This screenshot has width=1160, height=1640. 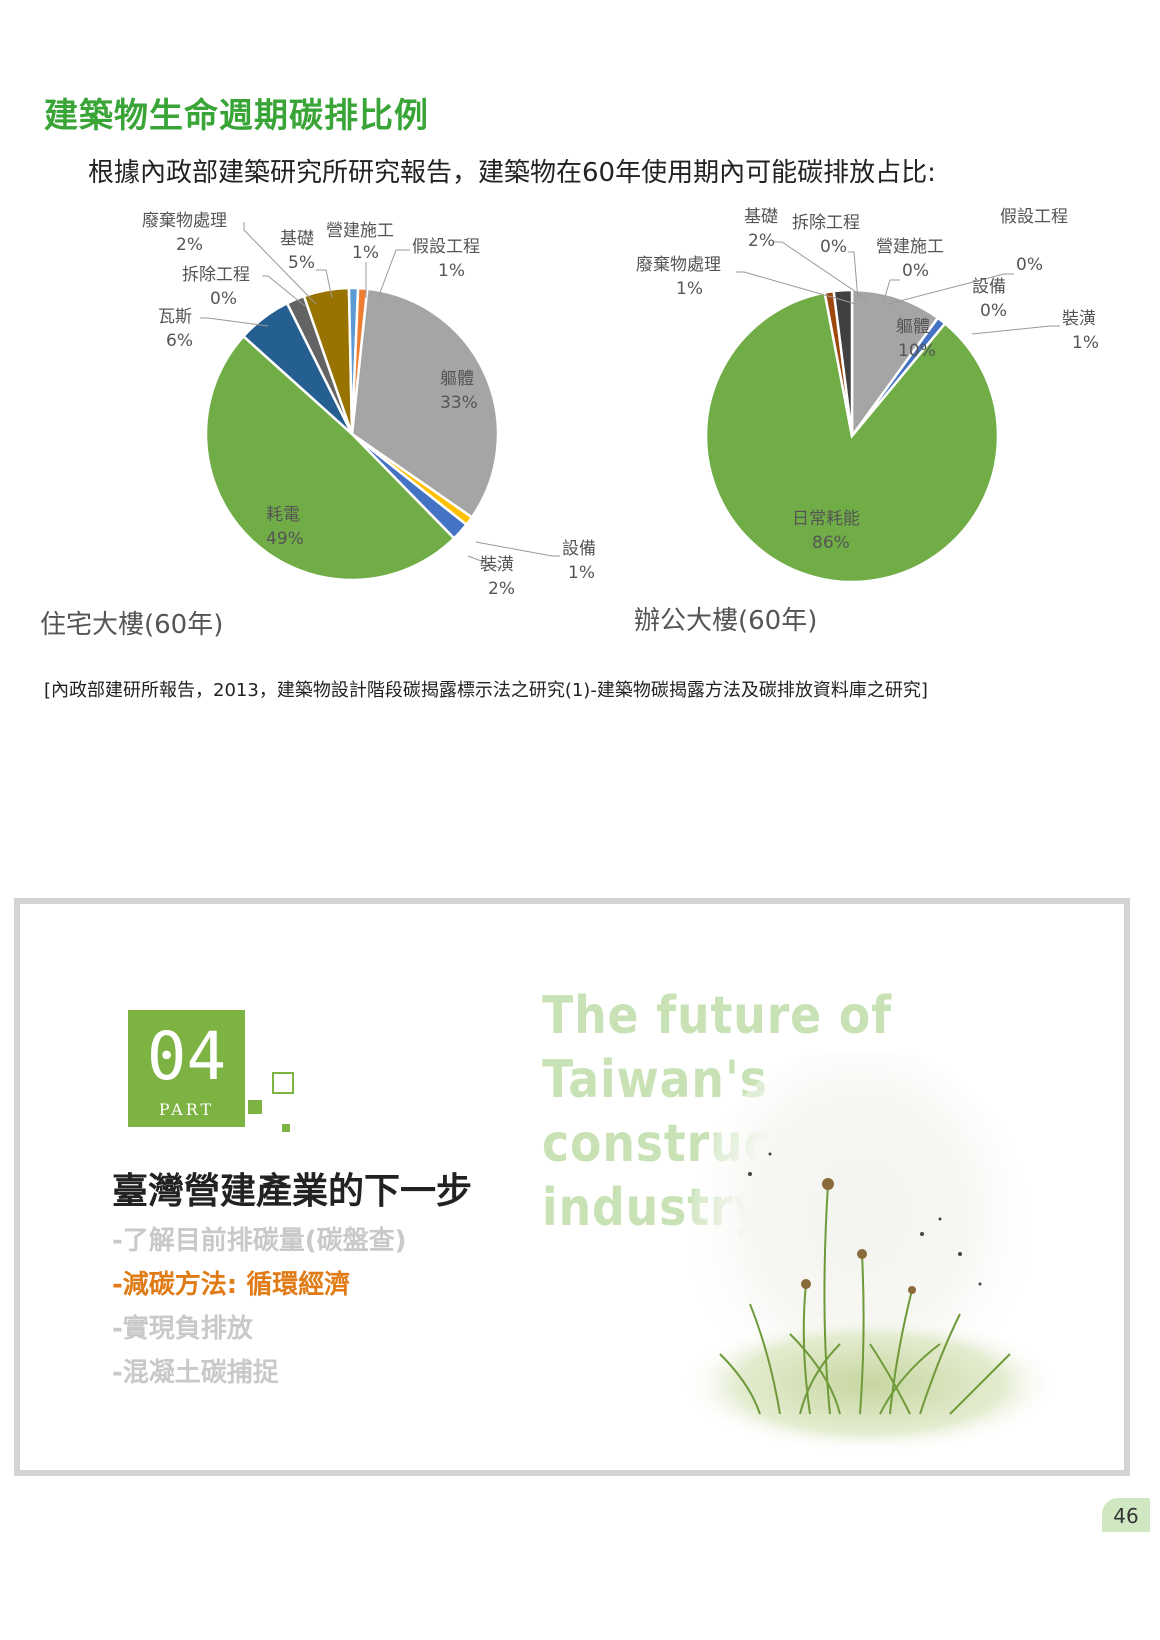 I want to click on label-office-foundation-val: 2%, so click(x=761, y=241).